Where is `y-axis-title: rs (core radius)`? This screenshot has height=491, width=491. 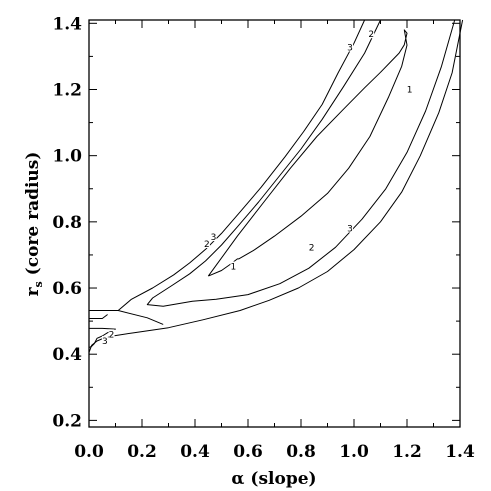
y-axis-title: rs (core radius) is located at coordinates (34, 224).